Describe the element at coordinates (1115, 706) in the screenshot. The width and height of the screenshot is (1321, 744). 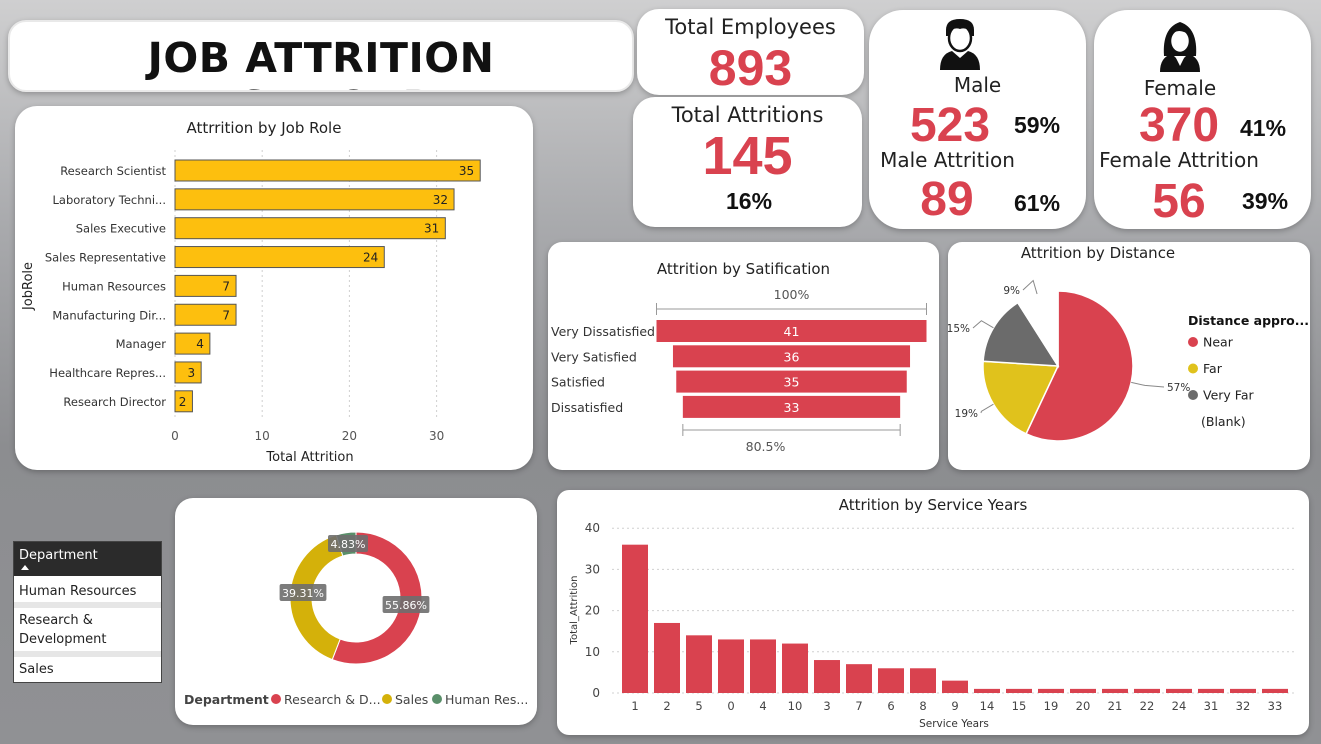
I see `x-tick-label: 21` at that location.